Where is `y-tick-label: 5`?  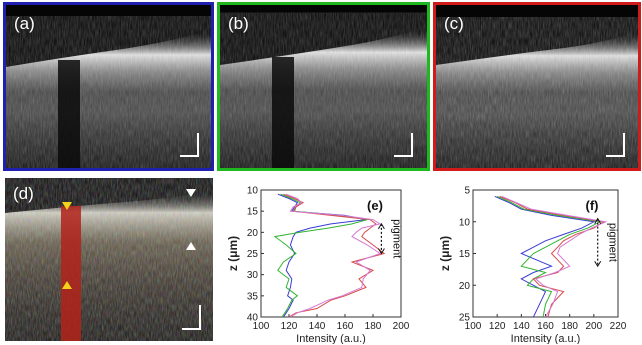 y-tick-label: 5 is located at coordinates (467, 191).